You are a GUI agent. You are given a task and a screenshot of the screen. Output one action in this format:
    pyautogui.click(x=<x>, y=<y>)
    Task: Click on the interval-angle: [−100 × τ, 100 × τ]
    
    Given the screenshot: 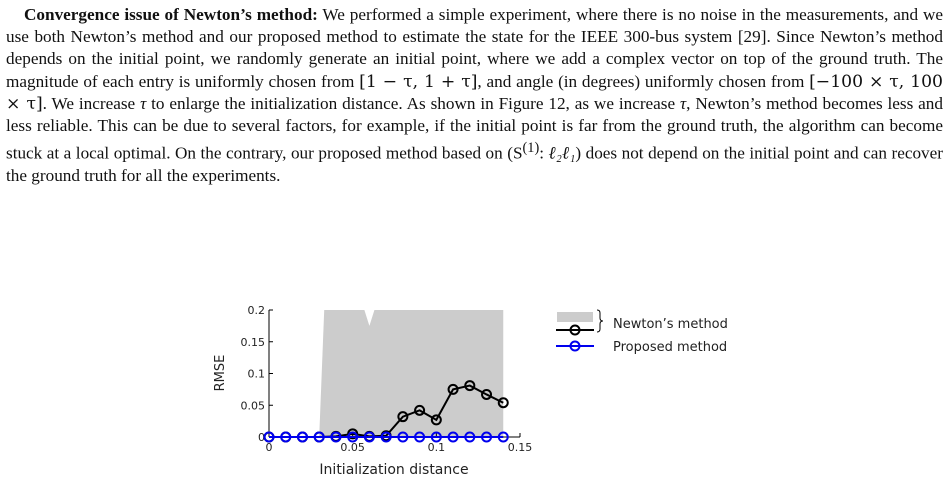 What is the action you would take?
    pyautogui.click(x=474, y=92)
    